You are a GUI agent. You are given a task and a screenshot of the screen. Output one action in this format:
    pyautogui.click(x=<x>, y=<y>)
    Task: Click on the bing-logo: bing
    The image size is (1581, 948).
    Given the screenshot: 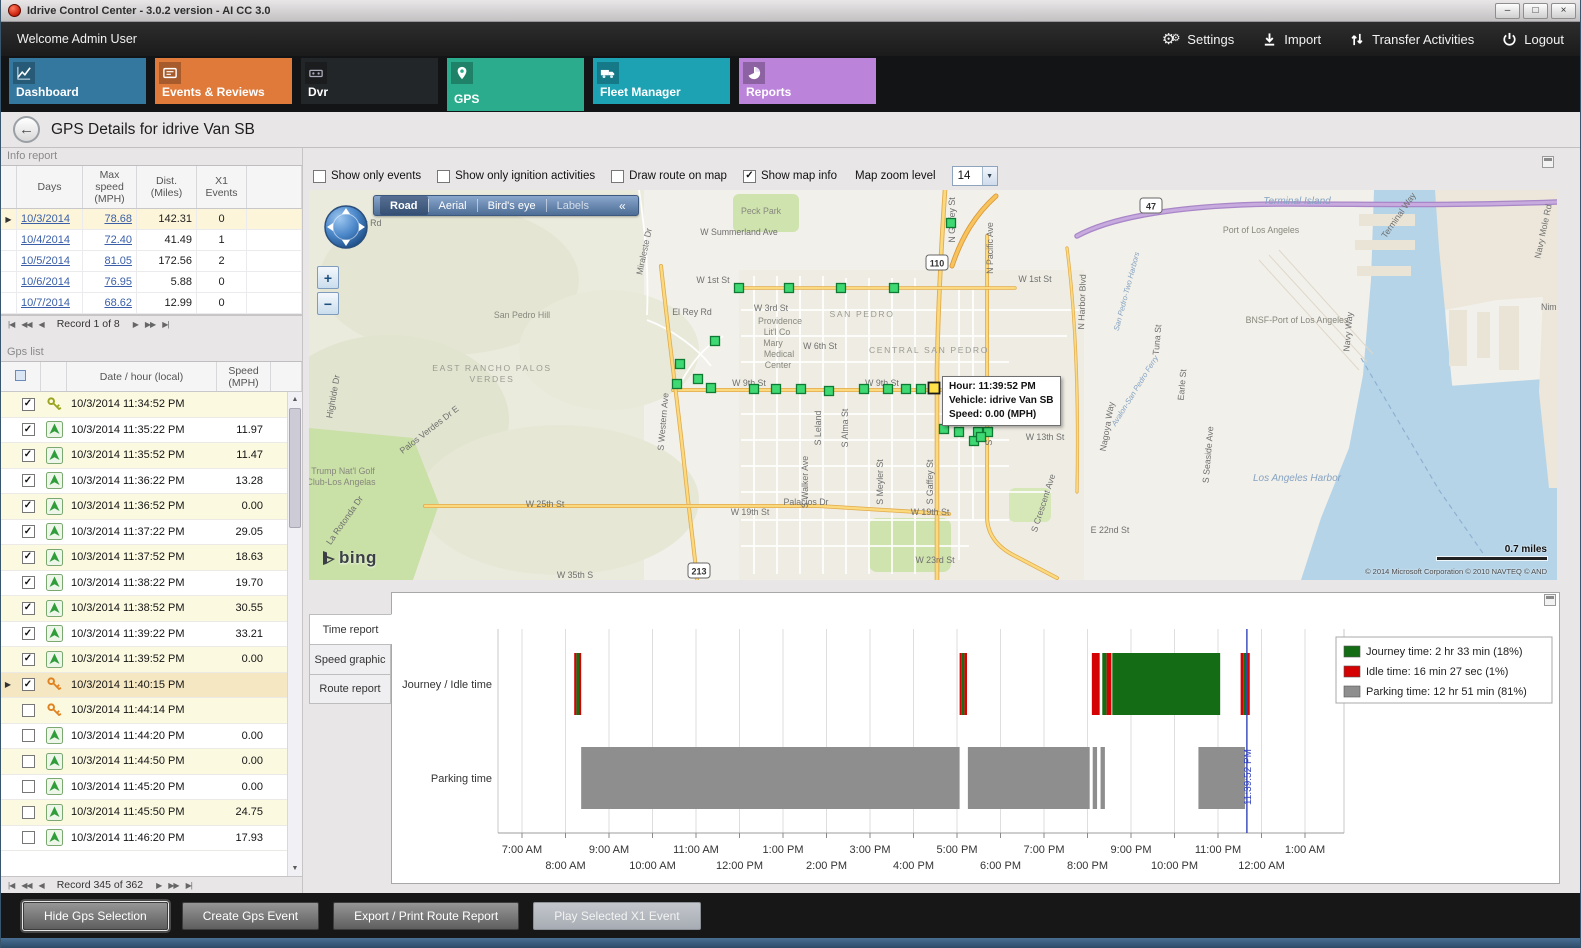 What is the action you would take?
    pyautogui.click(x=349, y=558)
    